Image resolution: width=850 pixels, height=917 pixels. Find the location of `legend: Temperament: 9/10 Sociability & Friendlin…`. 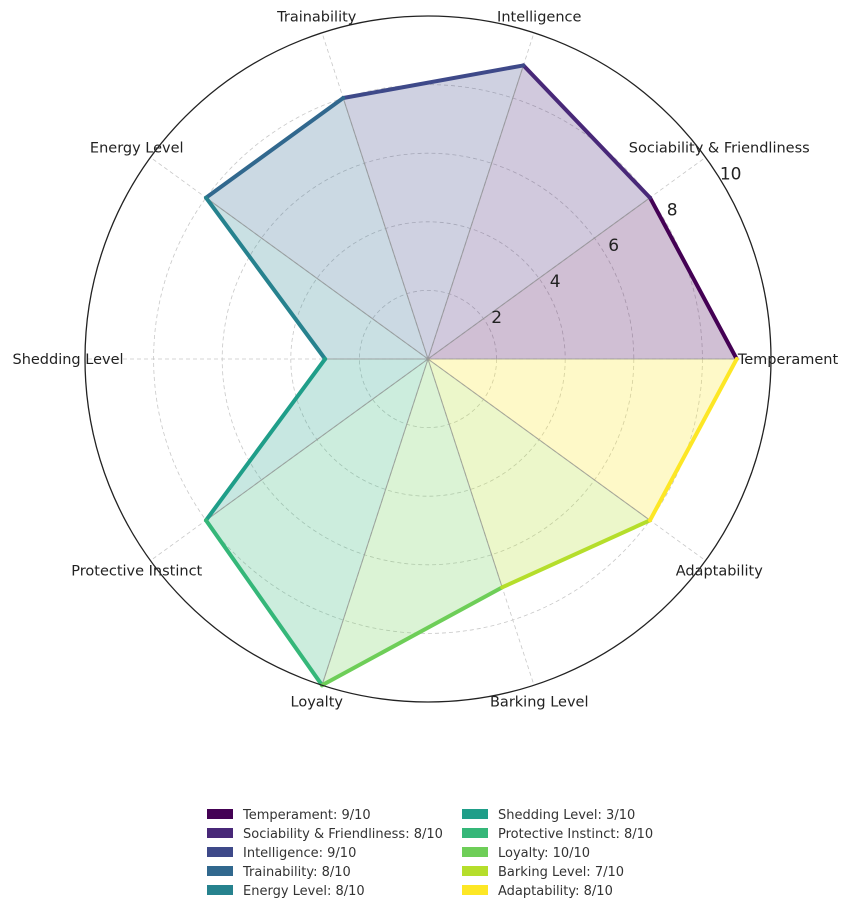

legend: Temperament: 9/10 Sociability & Friendlin… is located at coordinates (430, 853).